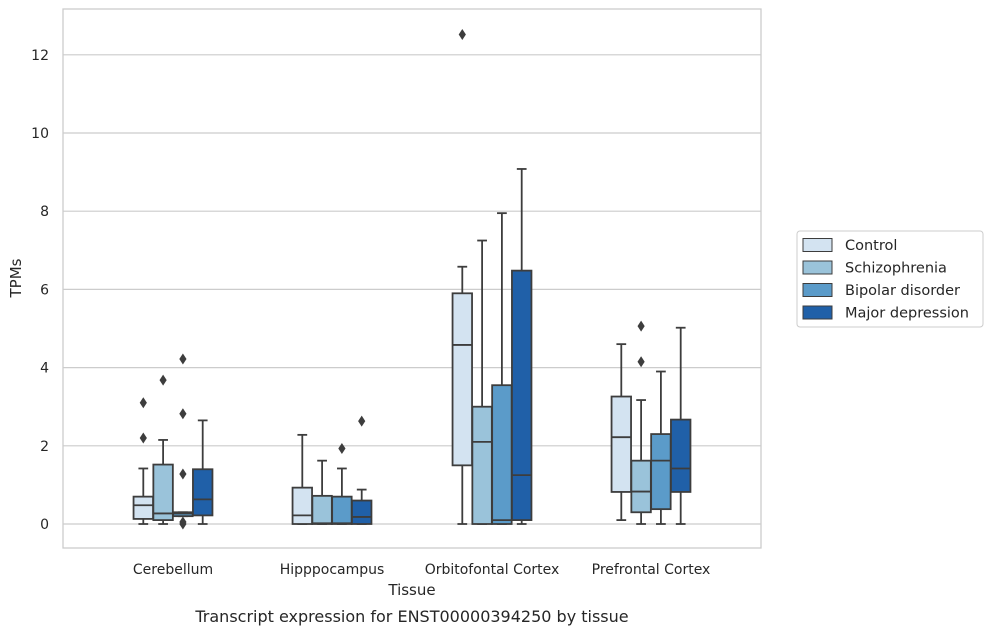  I want to click on x-tick-label: Cerebellum, so click(173, 570).